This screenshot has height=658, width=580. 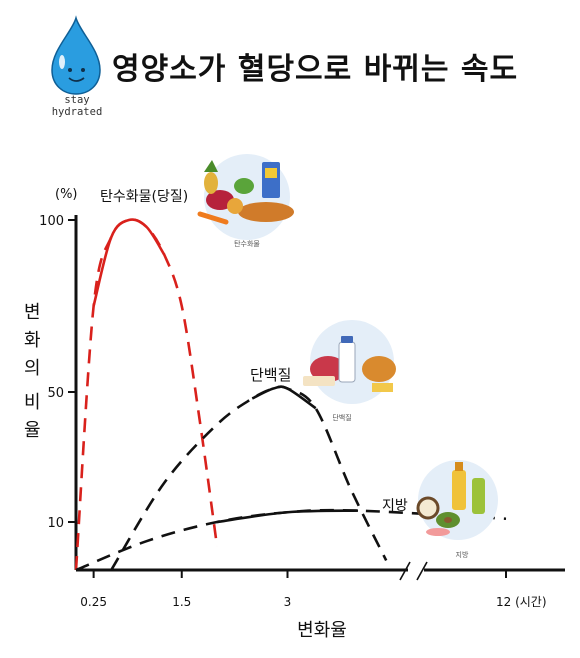 I want to click on y-tick-label: 10, so click(x=55, y=523).